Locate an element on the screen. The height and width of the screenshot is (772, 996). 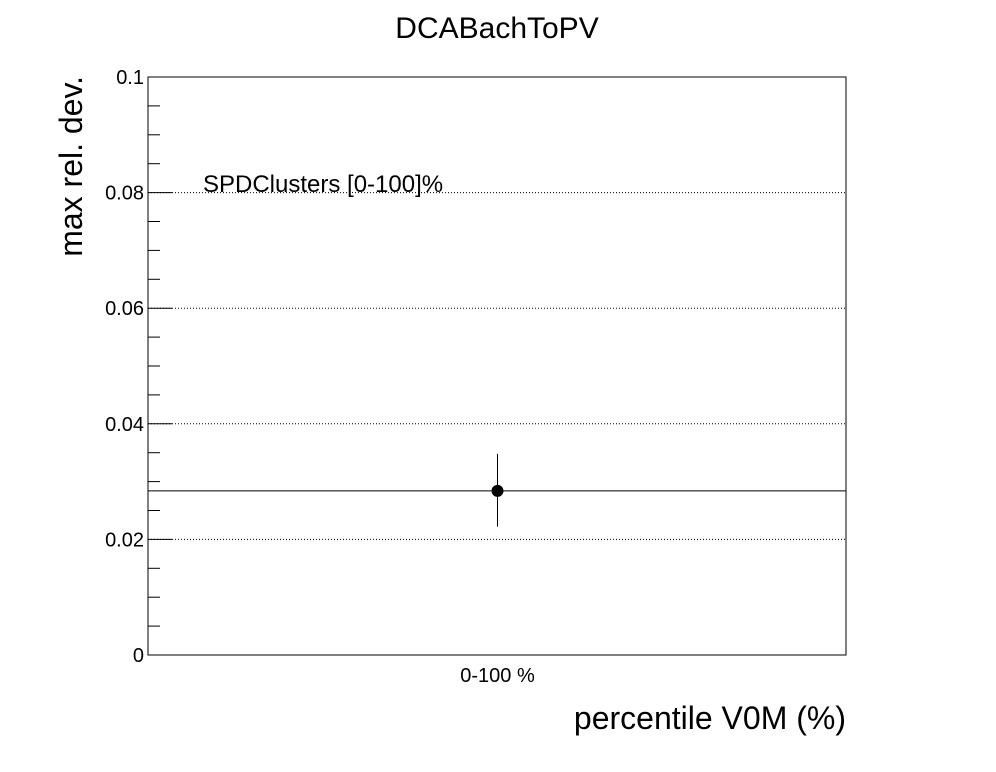
y-tick-label: 0 is located at coordinates (138, 656).